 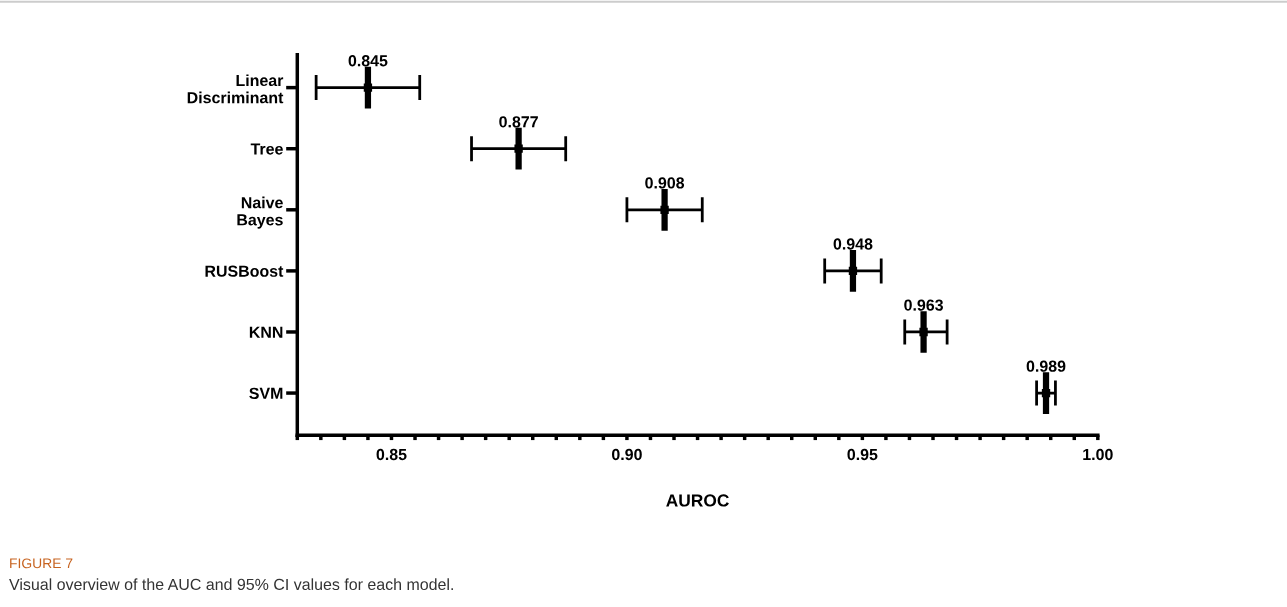 I want to click on data-label: 0.877, so click(x=518, y=122).